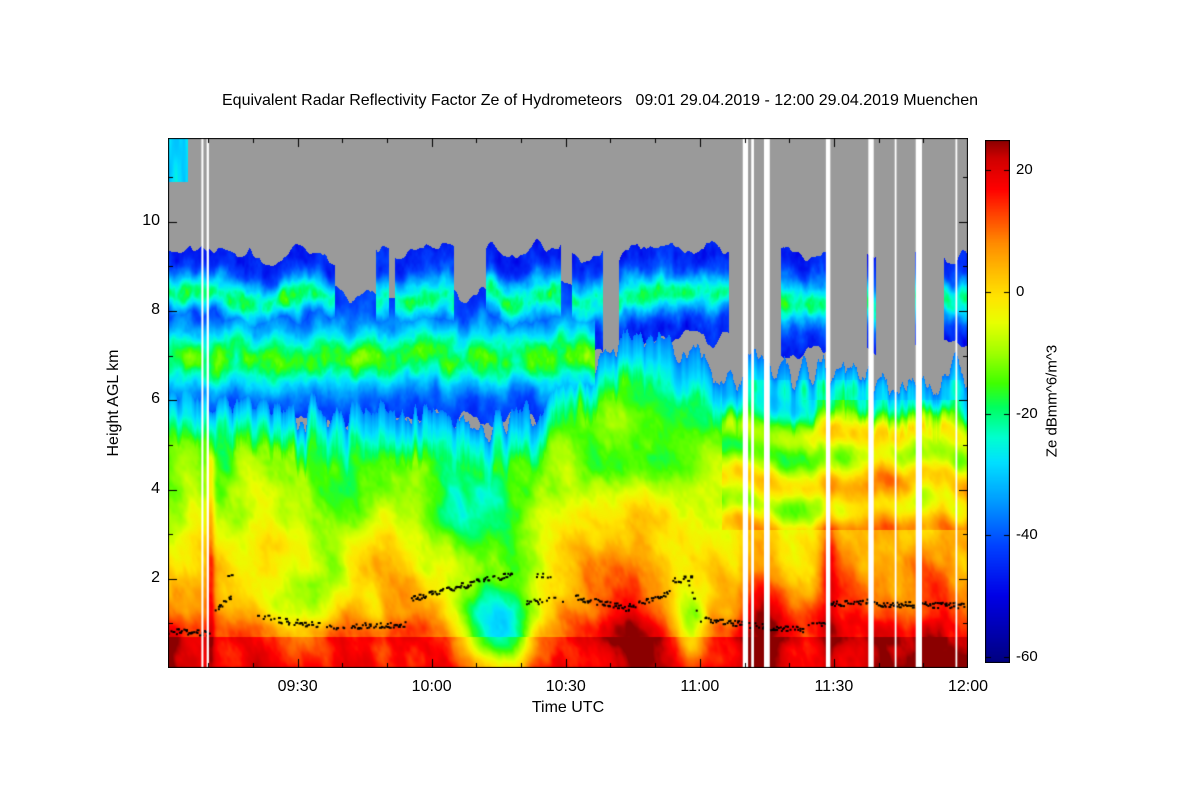 This screenshot has height=800, width=1200. I want to click on colorbar-label: Ze dBmm^6/m^3, so click(1052, 401).